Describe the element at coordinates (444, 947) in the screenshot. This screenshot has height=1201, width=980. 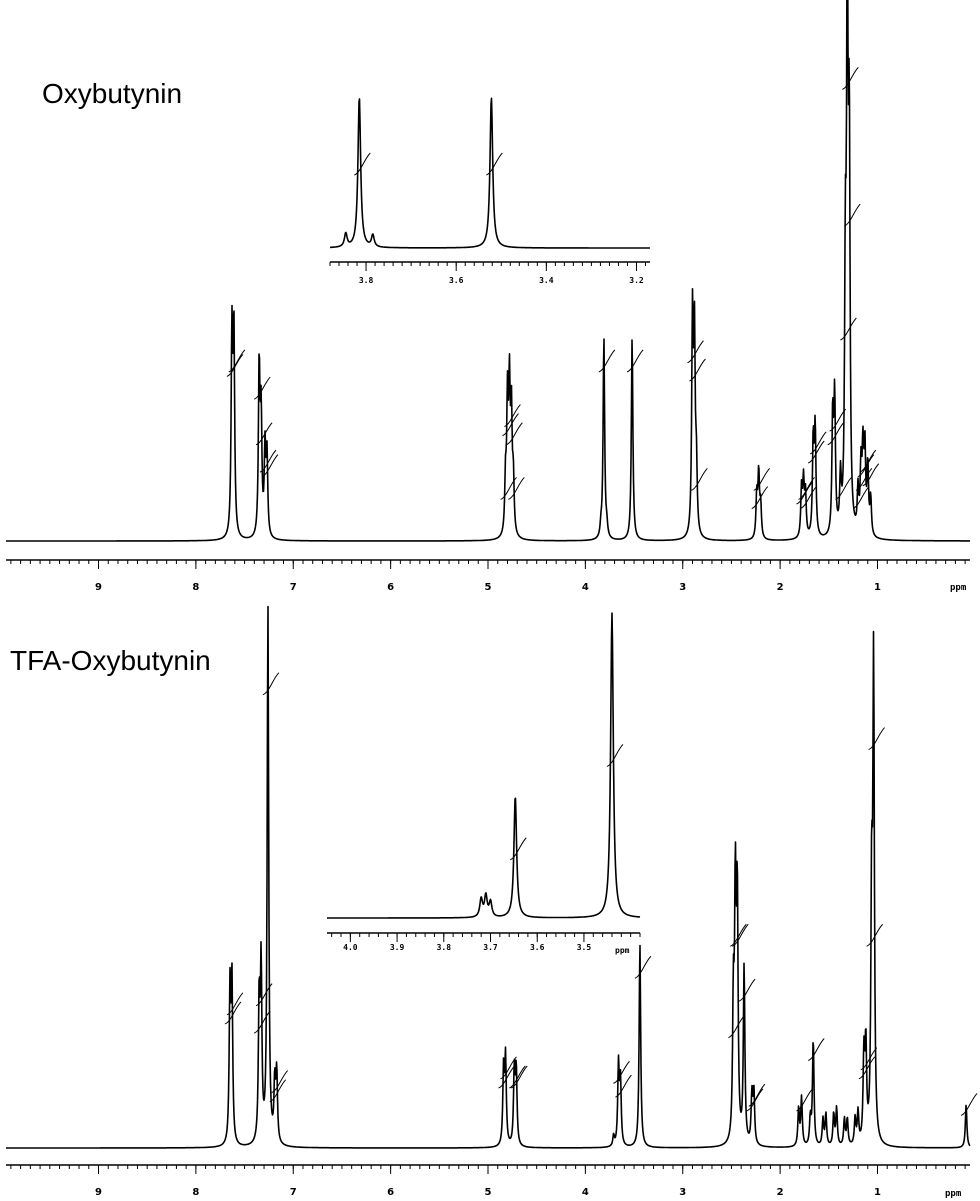
I see `tfa-oxybutynin-inset-tick-label: 3.8` at that location.